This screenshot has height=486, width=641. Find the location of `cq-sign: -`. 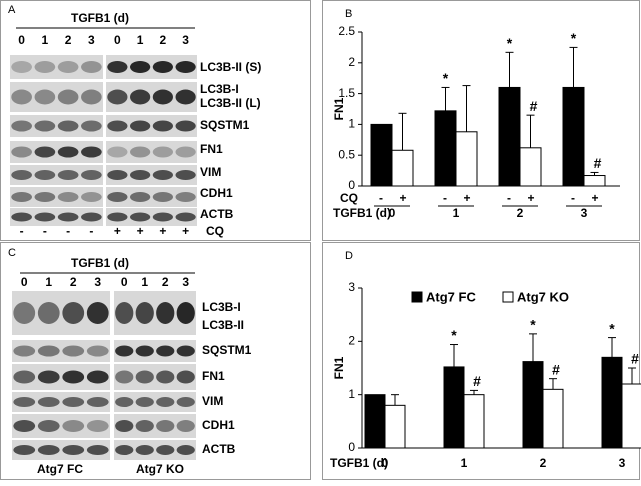

cq-sign: - is located at coordinates (22, 231).